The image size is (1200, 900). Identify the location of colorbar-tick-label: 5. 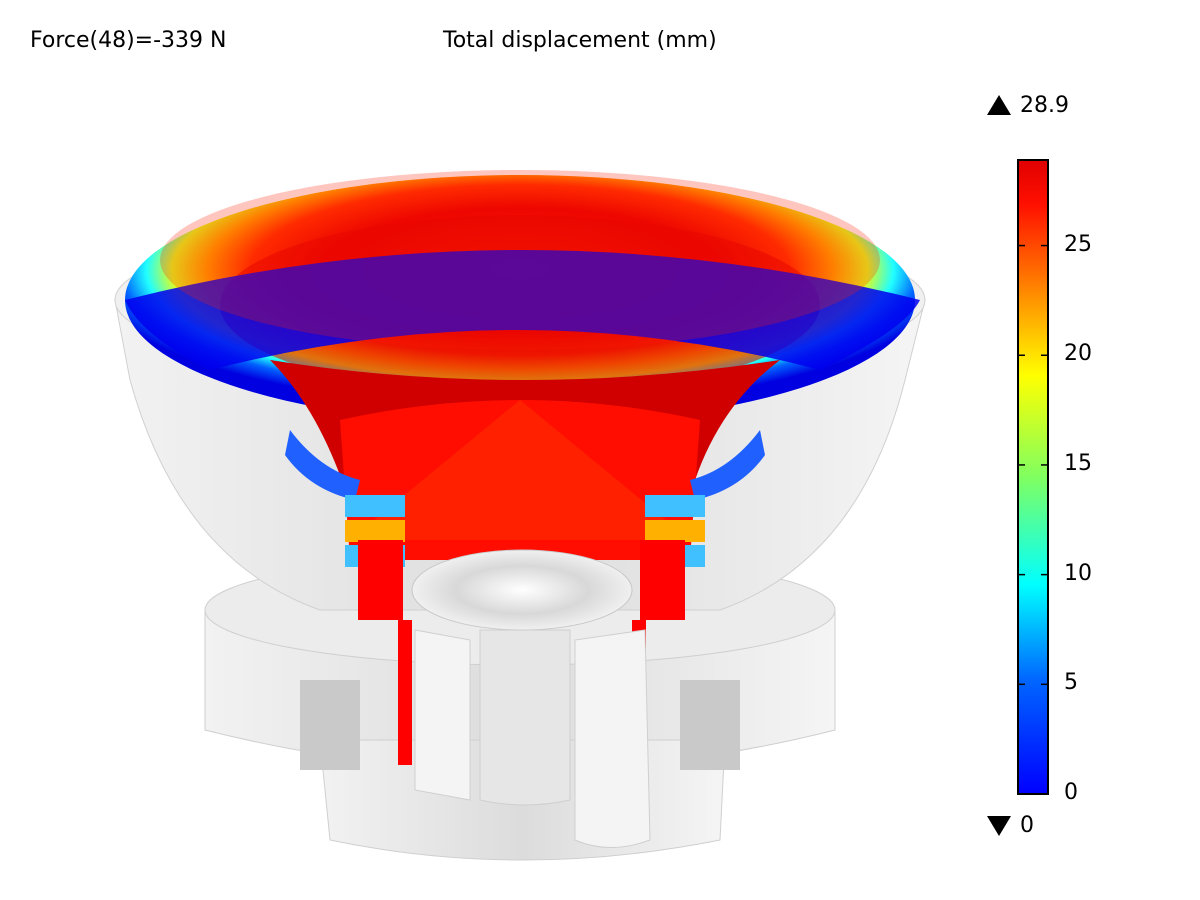
(1071, 683).